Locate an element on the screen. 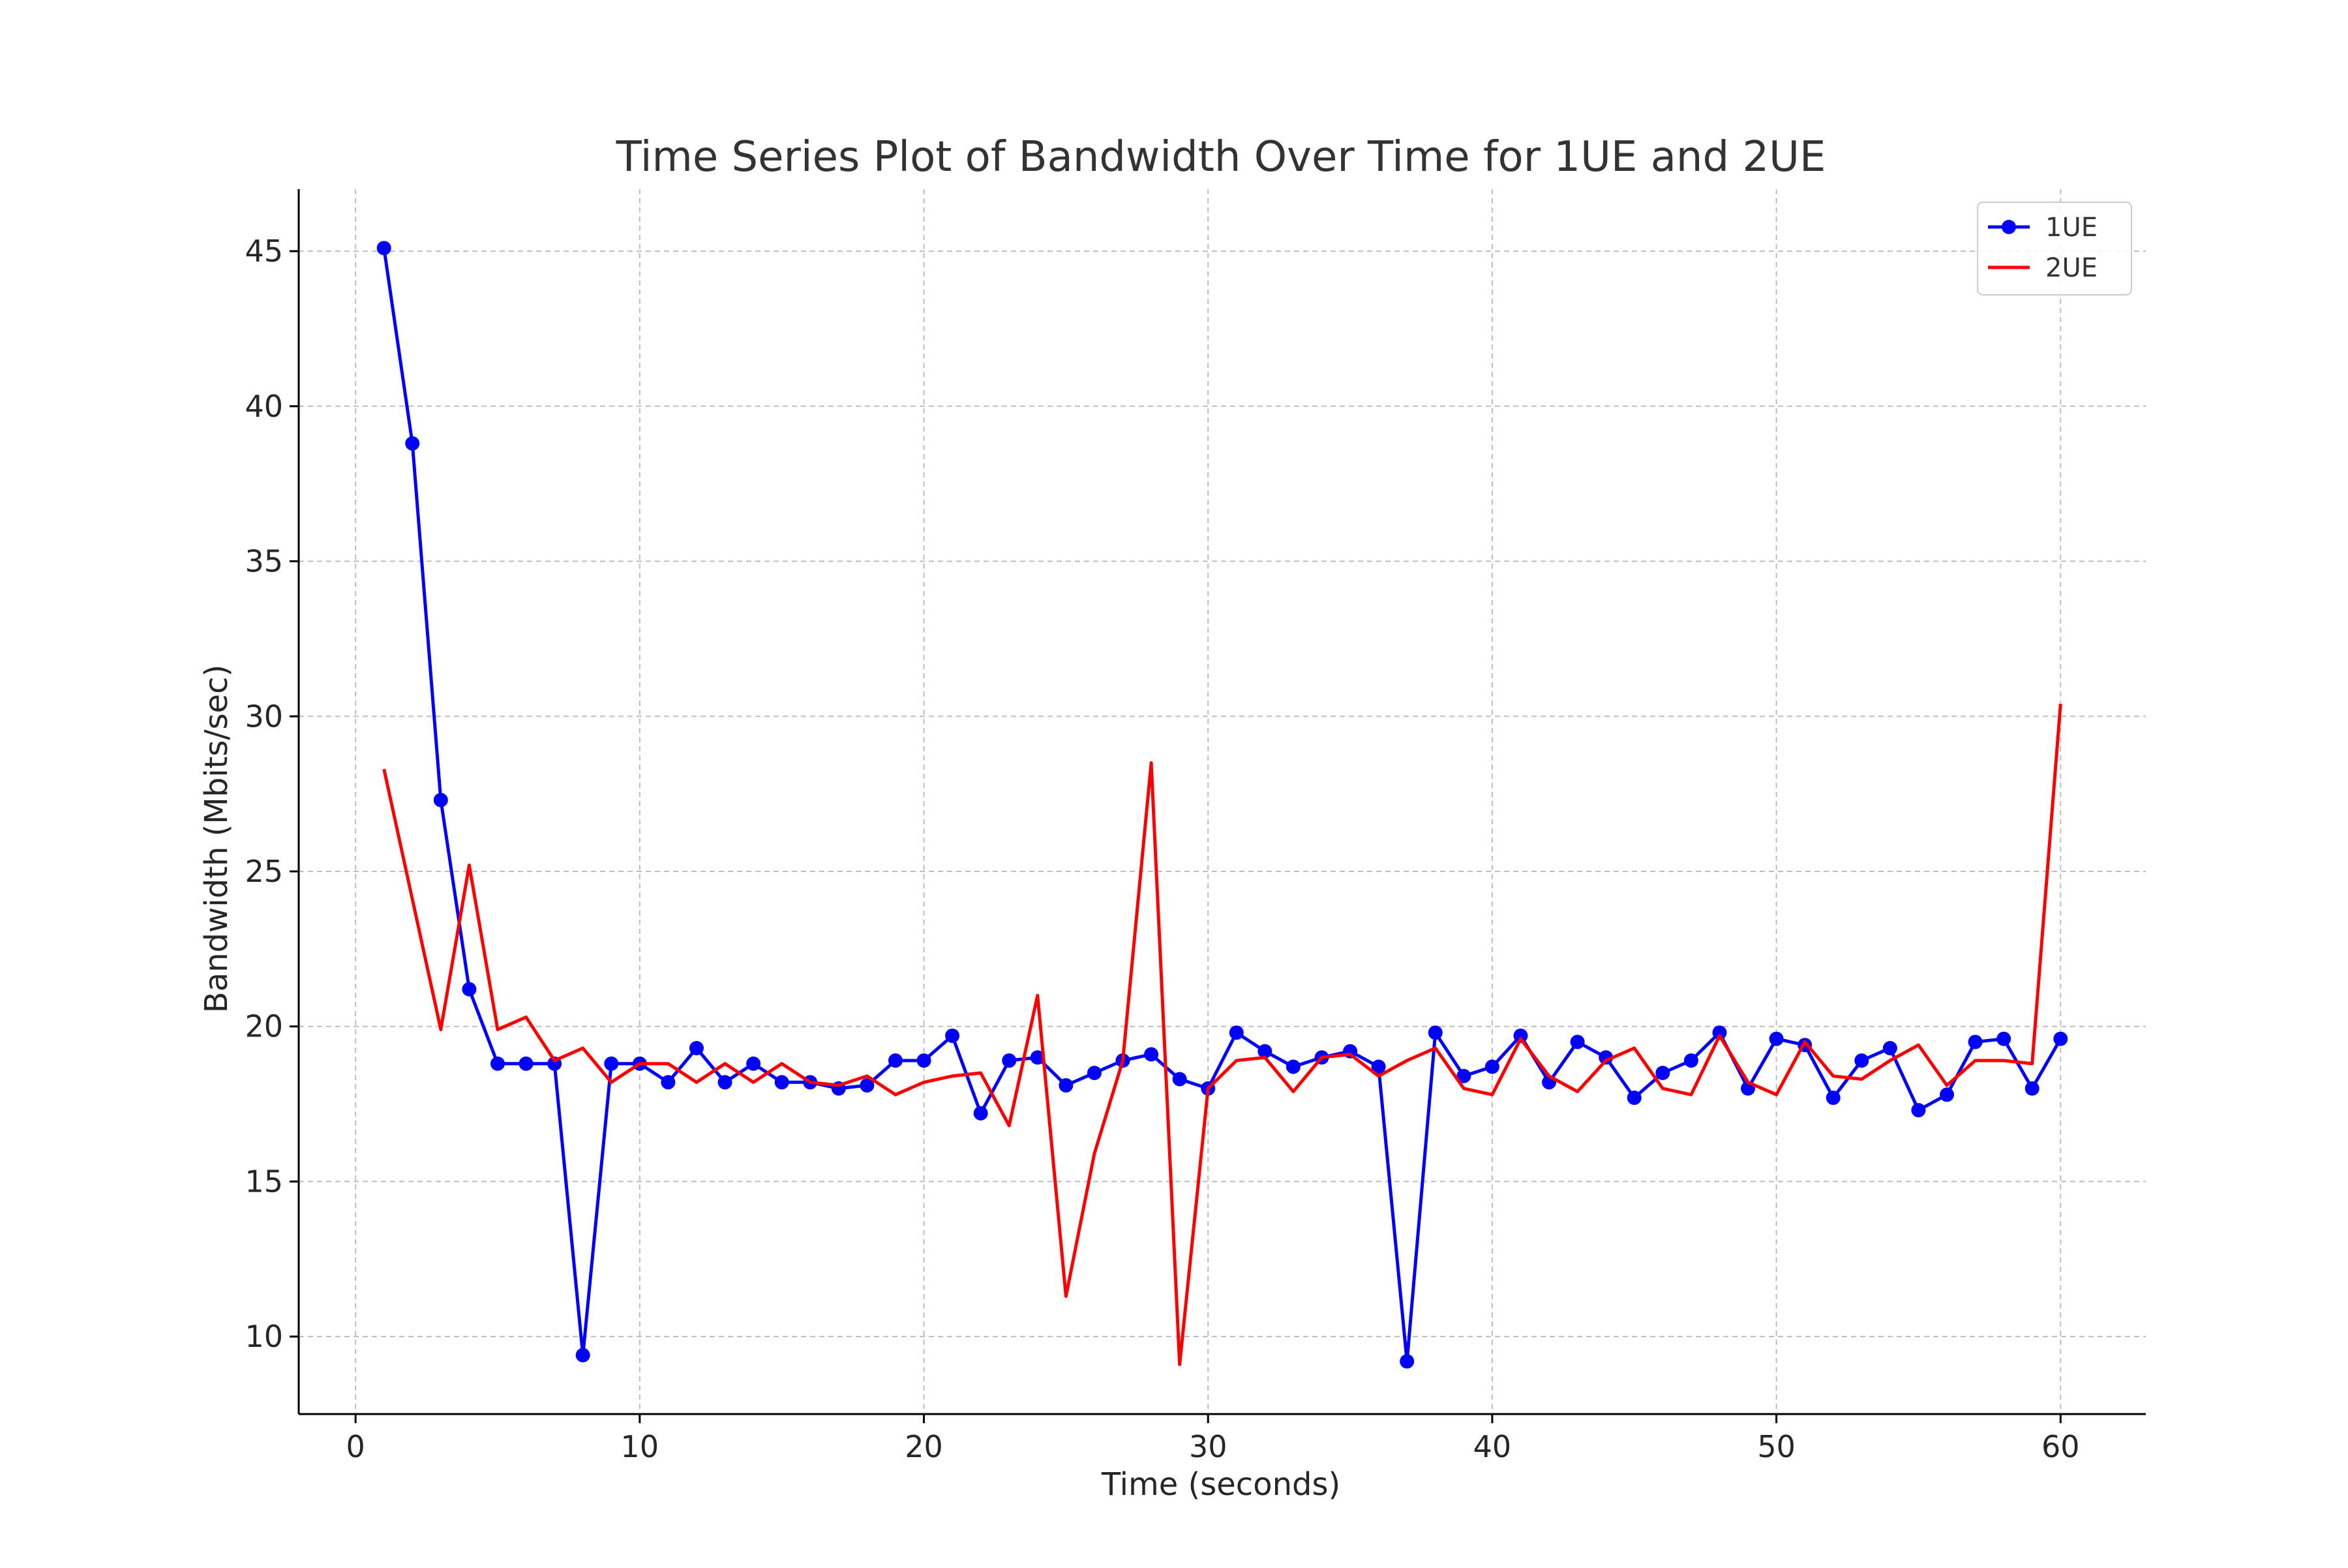 The image size is (2348, 1568). y-tick-label: 30 is located at coordinates (264, 716).